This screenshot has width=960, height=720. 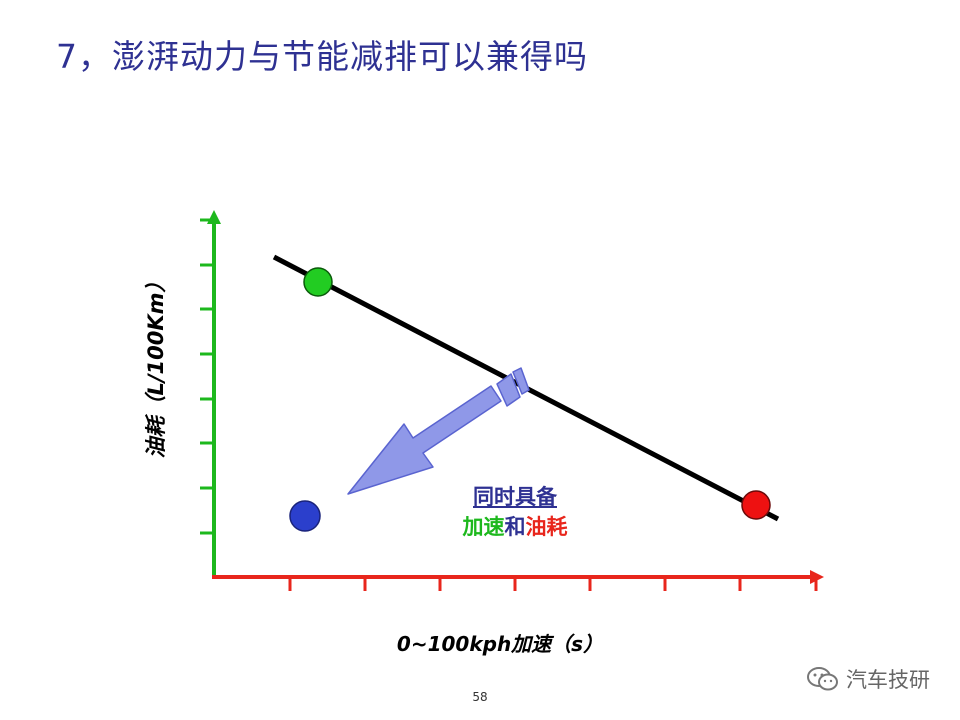 I want to click on callout-and: 和, so click(x=515, y=527).